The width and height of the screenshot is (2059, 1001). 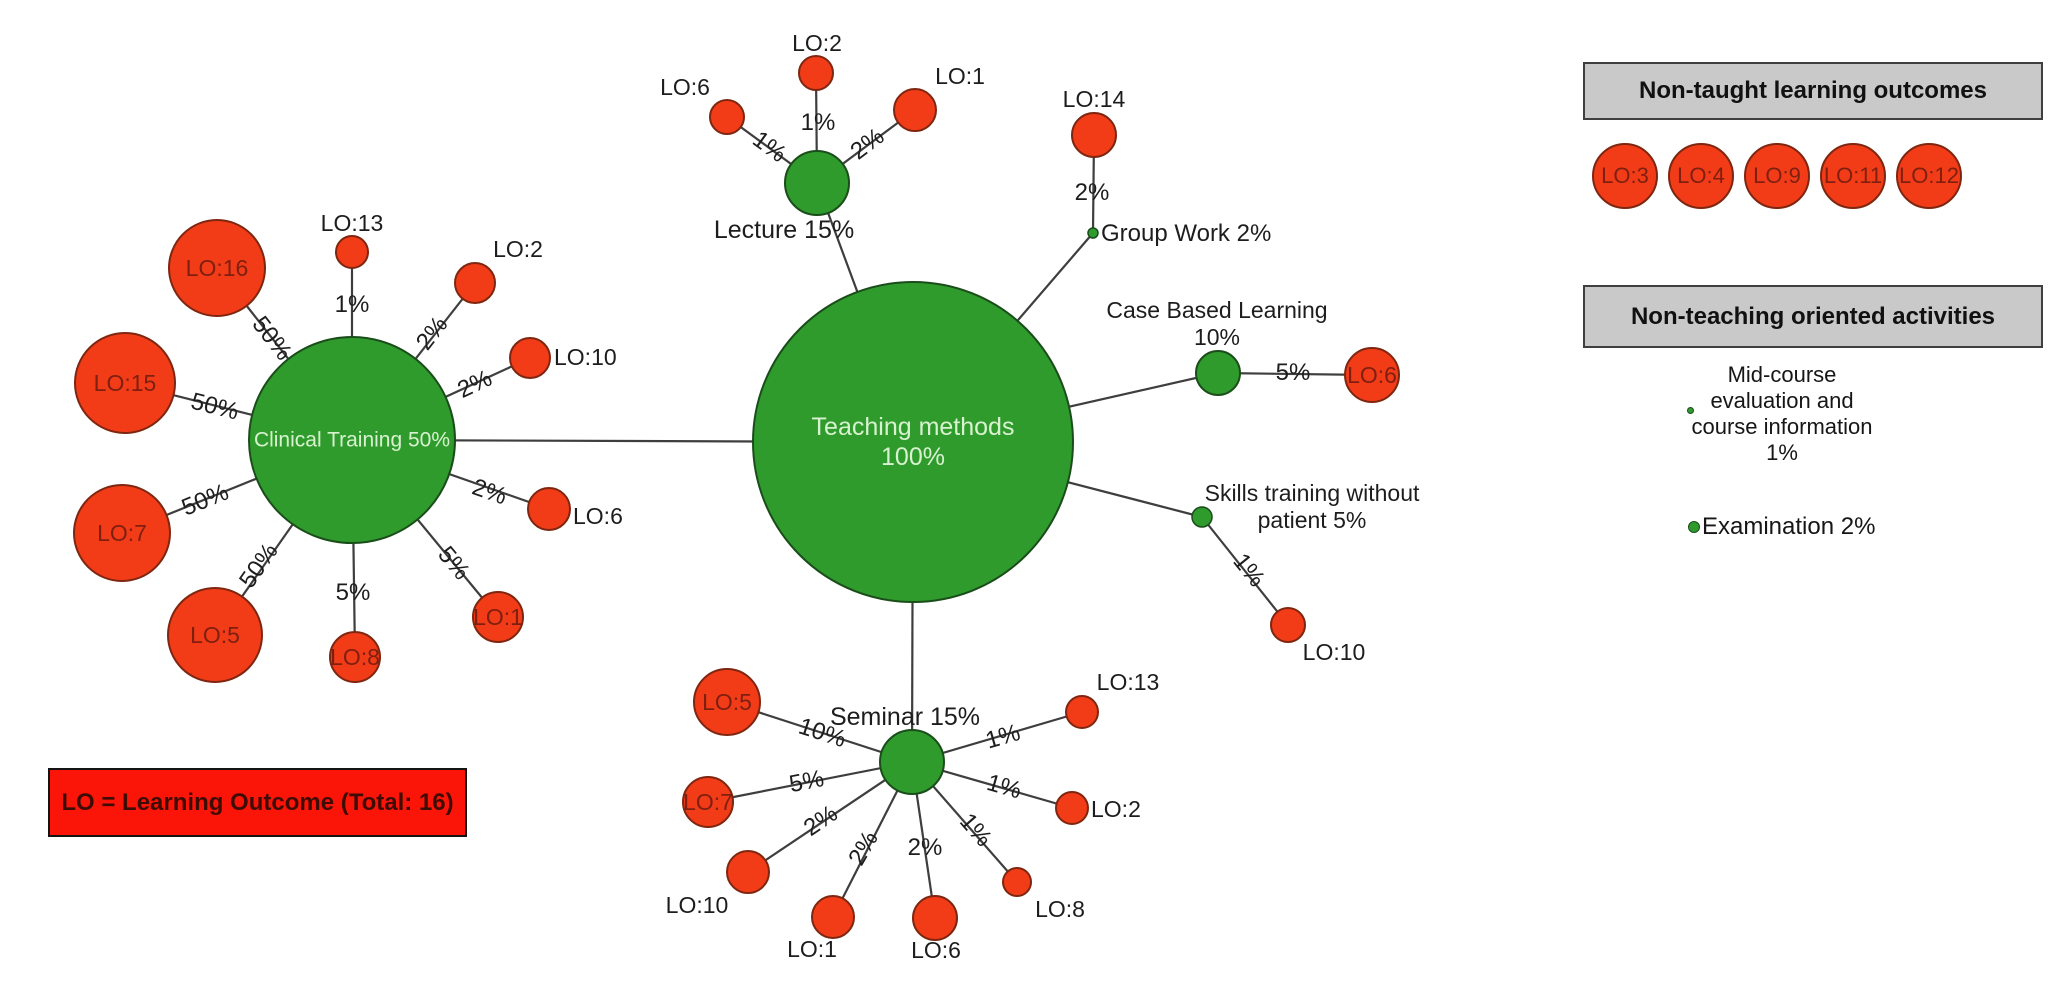 I want to click on edge-label-clinical-ct_lo10: 2%, so click(x=474, y=384).